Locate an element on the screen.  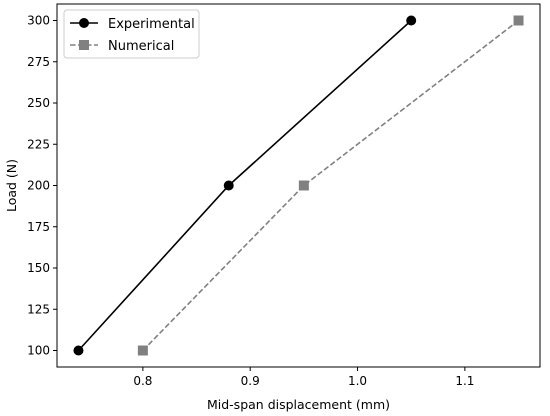
x-axis: 0.8 0.9 1.0 1.1 is located at coordinates (303, 377).